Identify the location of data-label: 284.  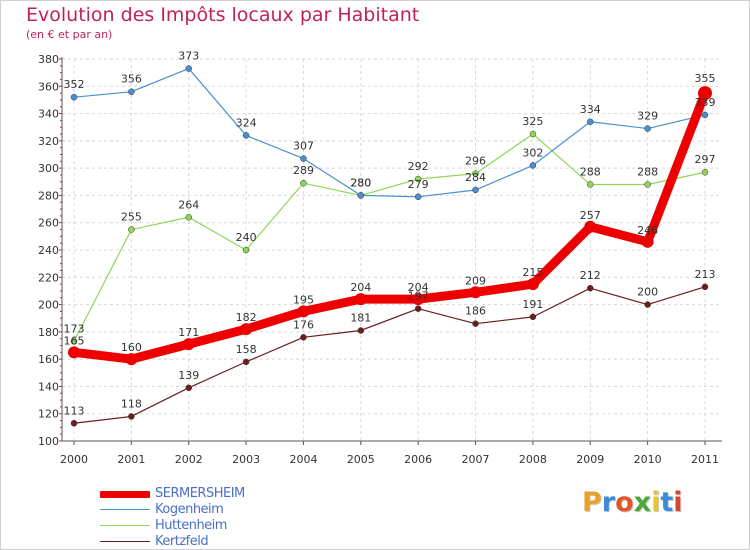
(475, 177).